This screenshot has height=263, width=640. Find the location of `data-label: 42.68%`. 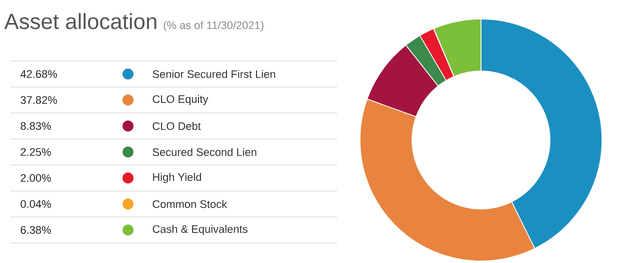

data-label: 42.68% is located at coordinates (38, 74).